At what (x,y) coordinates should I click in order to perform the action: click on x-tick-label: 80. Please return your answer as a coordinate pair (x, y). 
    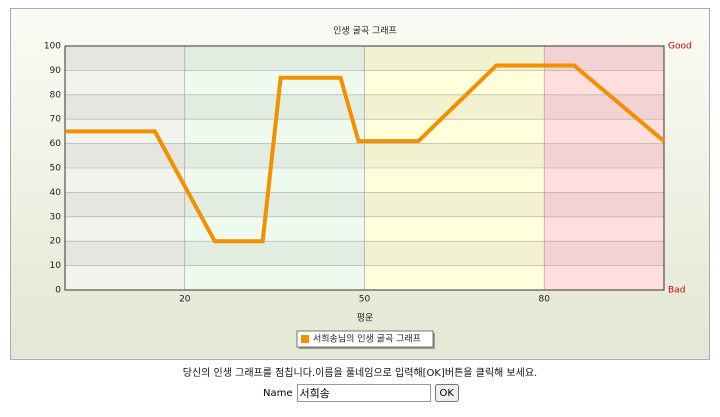
    Looking at the image, I should click on (544, 300).